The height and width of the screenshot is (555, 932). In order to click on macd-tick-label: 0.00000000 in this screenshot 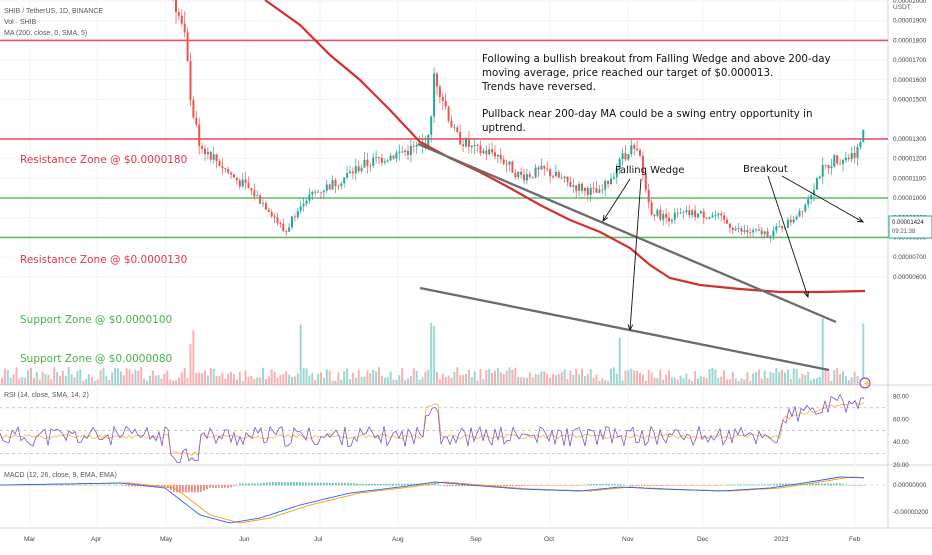, I will do `click(910, 485)`.